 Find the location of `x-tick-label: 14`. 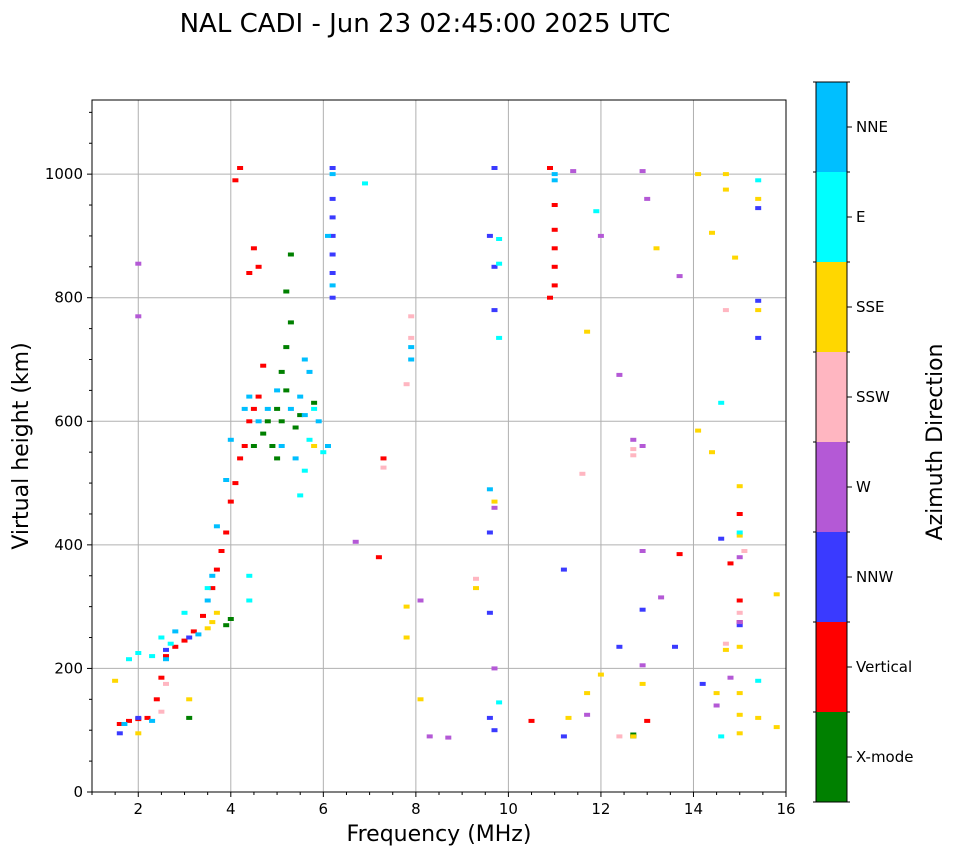

x-tick-label: 14 is located at coordinates (693, 809).